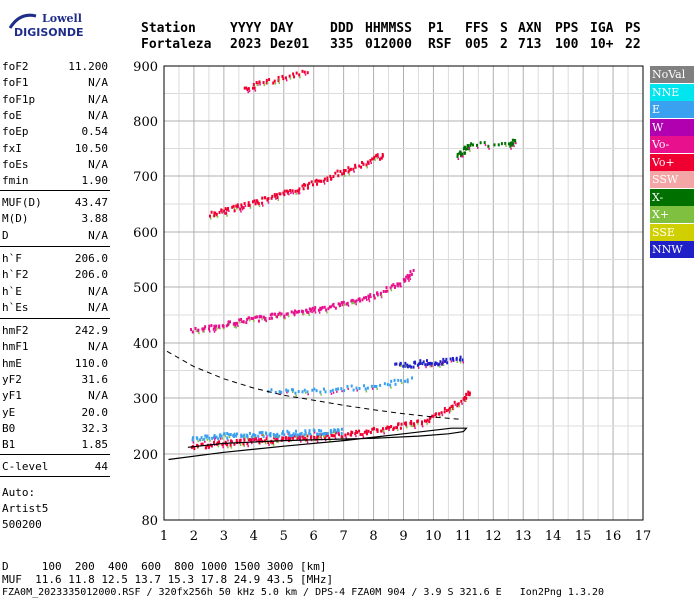  What do you see at coordinates (15, 132) in the screenshot?
I see `param-key: foEp` at bounding box center [15, 132].